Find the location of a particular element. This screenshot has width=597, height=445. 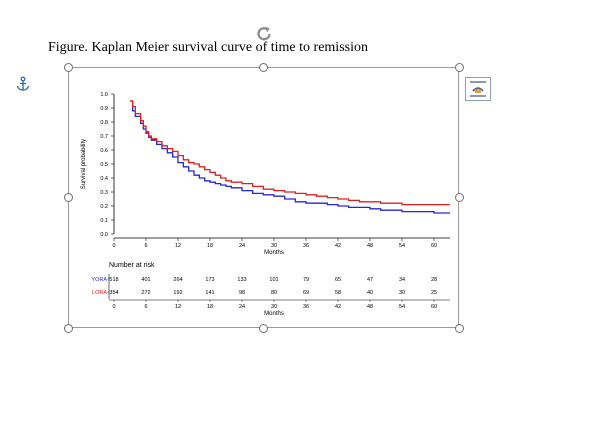

anchor-icon is located at coordinates (23, 84).